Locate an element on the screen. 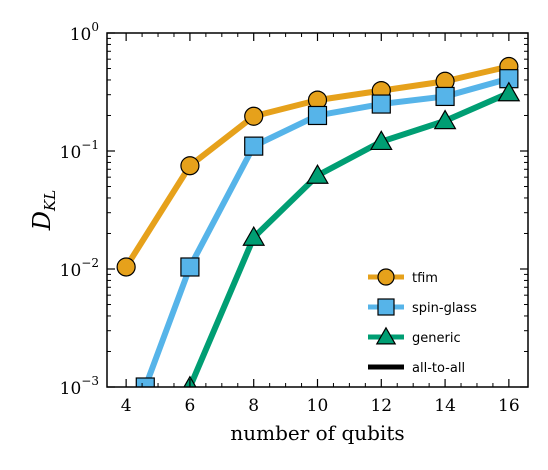 The image size is (548, 470). y-tick-label: 10⁻¹ is located at coordinates (79, 150).